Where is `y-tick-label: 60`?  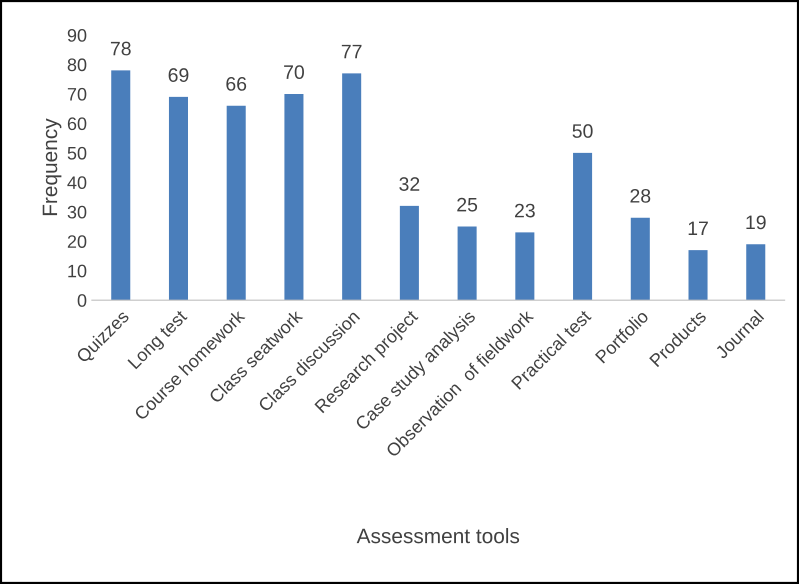 y-tick-label: 60 is located at coordinates (77, 123).